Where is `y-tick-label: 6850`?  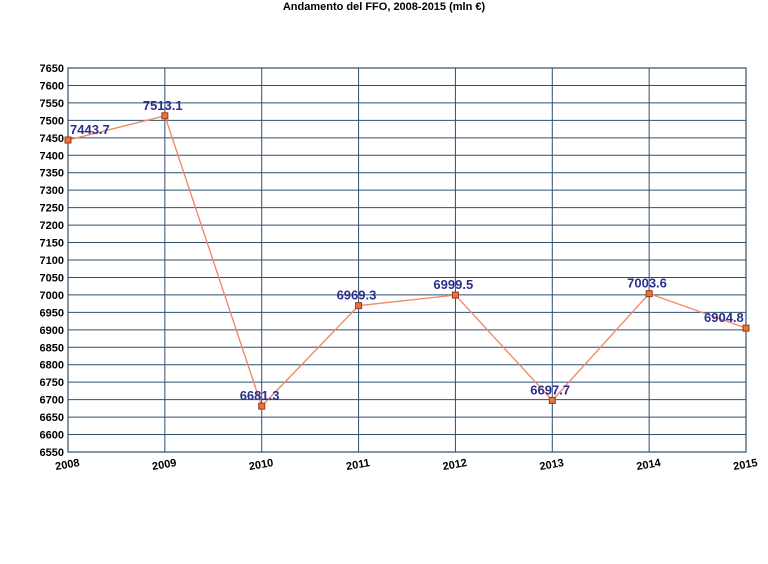 y-tick-label: 6850 is located at coordinates (52, 348).